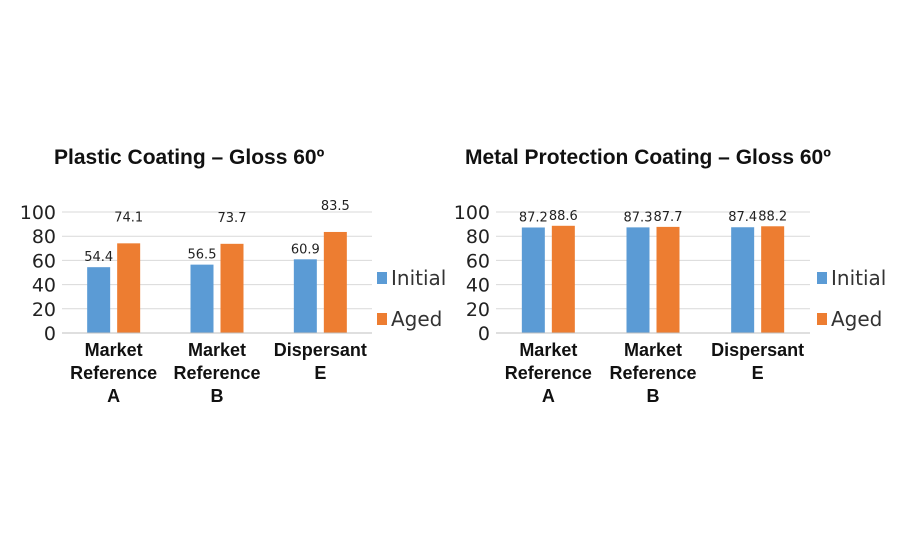 Image resolution: width=900 pixels, height=550 pixels. What do you see at coordinates (533, 217) in the screenshot?
I see `data-label: 87.2` at bounding box center [533, 217].